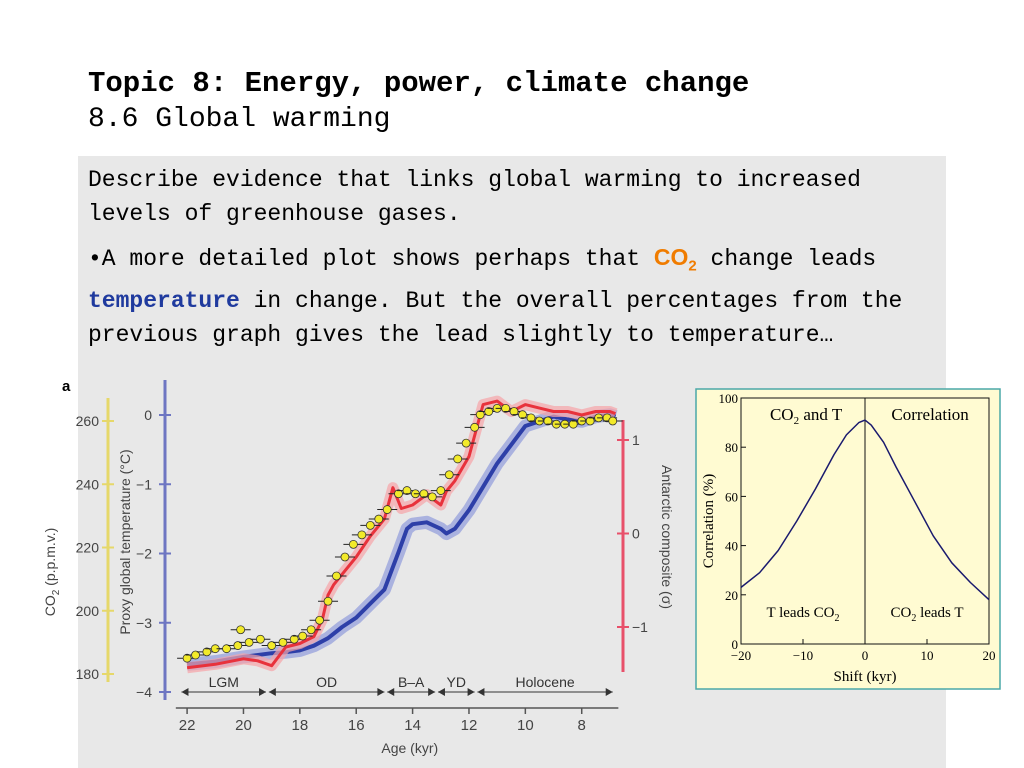 The image size is (1024, 768). I want to click on title-and-t: and T, so click(821, 414).